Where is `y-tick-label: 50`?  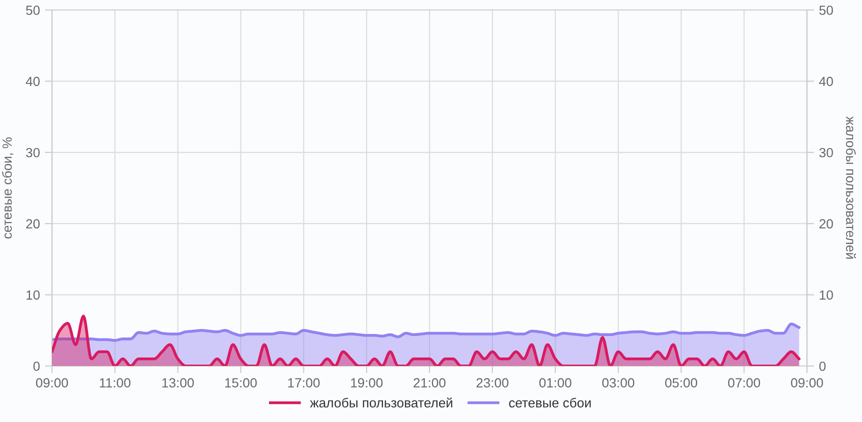 y-tick-label: 50 is located at coordinates (33, 10).